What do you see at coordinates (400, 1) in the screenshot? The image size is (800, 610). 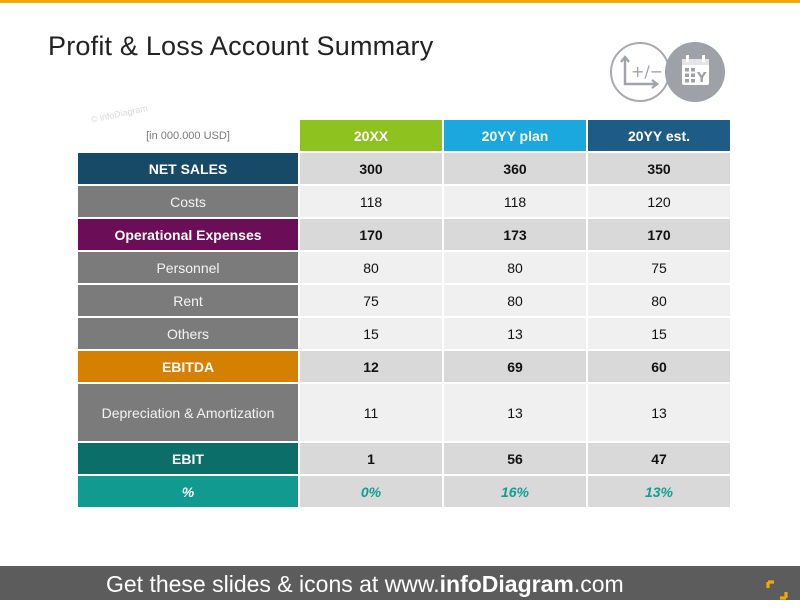 I see `top-accent-line` at bounding box center [400, 1].